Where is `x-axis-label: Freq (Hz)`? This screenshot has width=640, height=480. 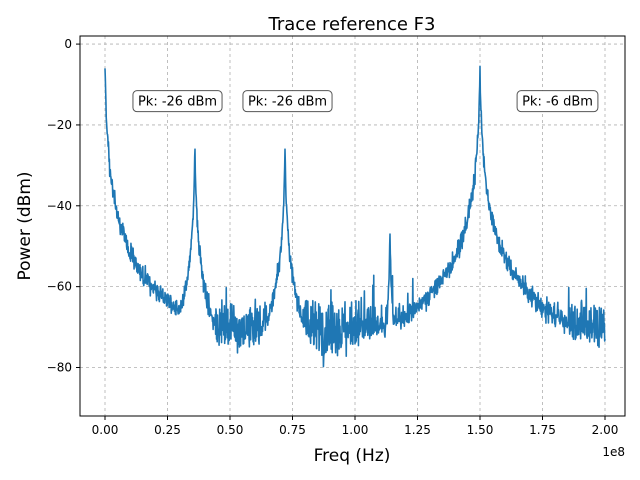
x-axis-label: Freq (Hz) is located at coordinates (352, 456).